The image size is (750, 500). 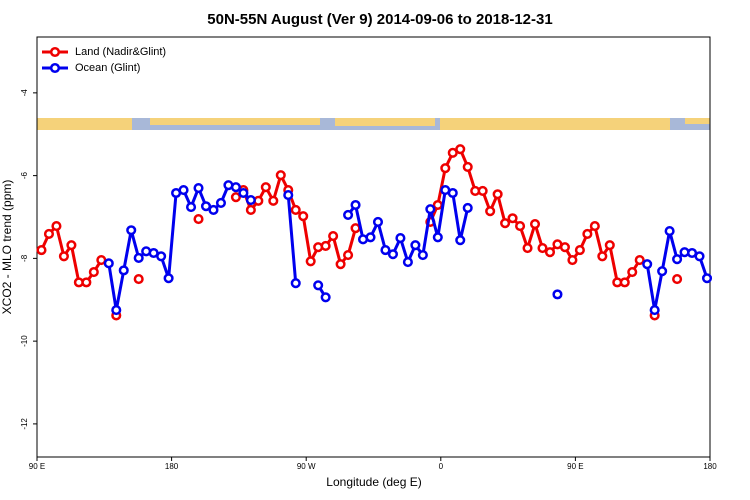 I want to click on map-strip, so click(x=373, y=124).